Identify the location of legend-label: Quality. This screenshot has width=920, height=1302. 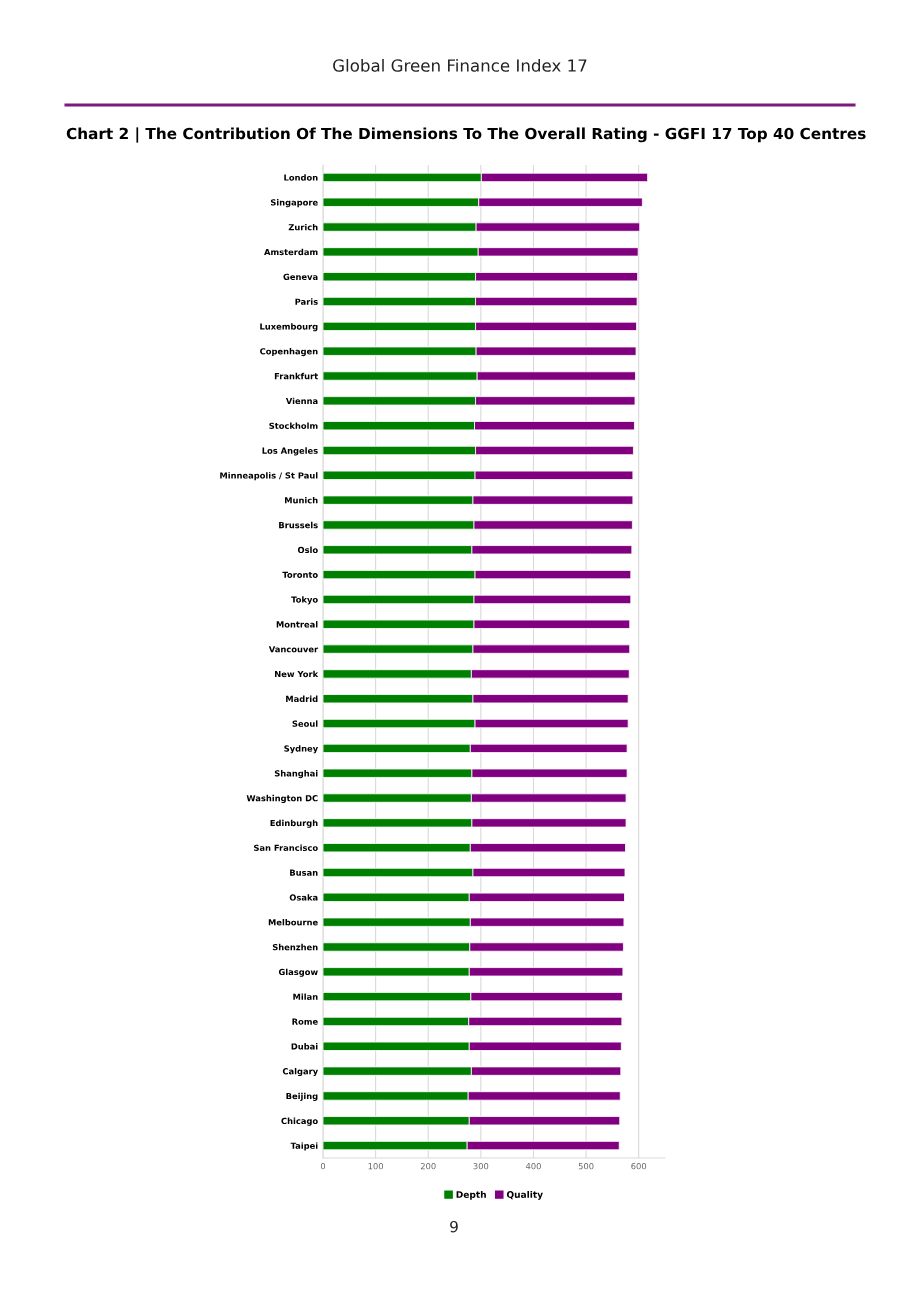
(524, 1195).